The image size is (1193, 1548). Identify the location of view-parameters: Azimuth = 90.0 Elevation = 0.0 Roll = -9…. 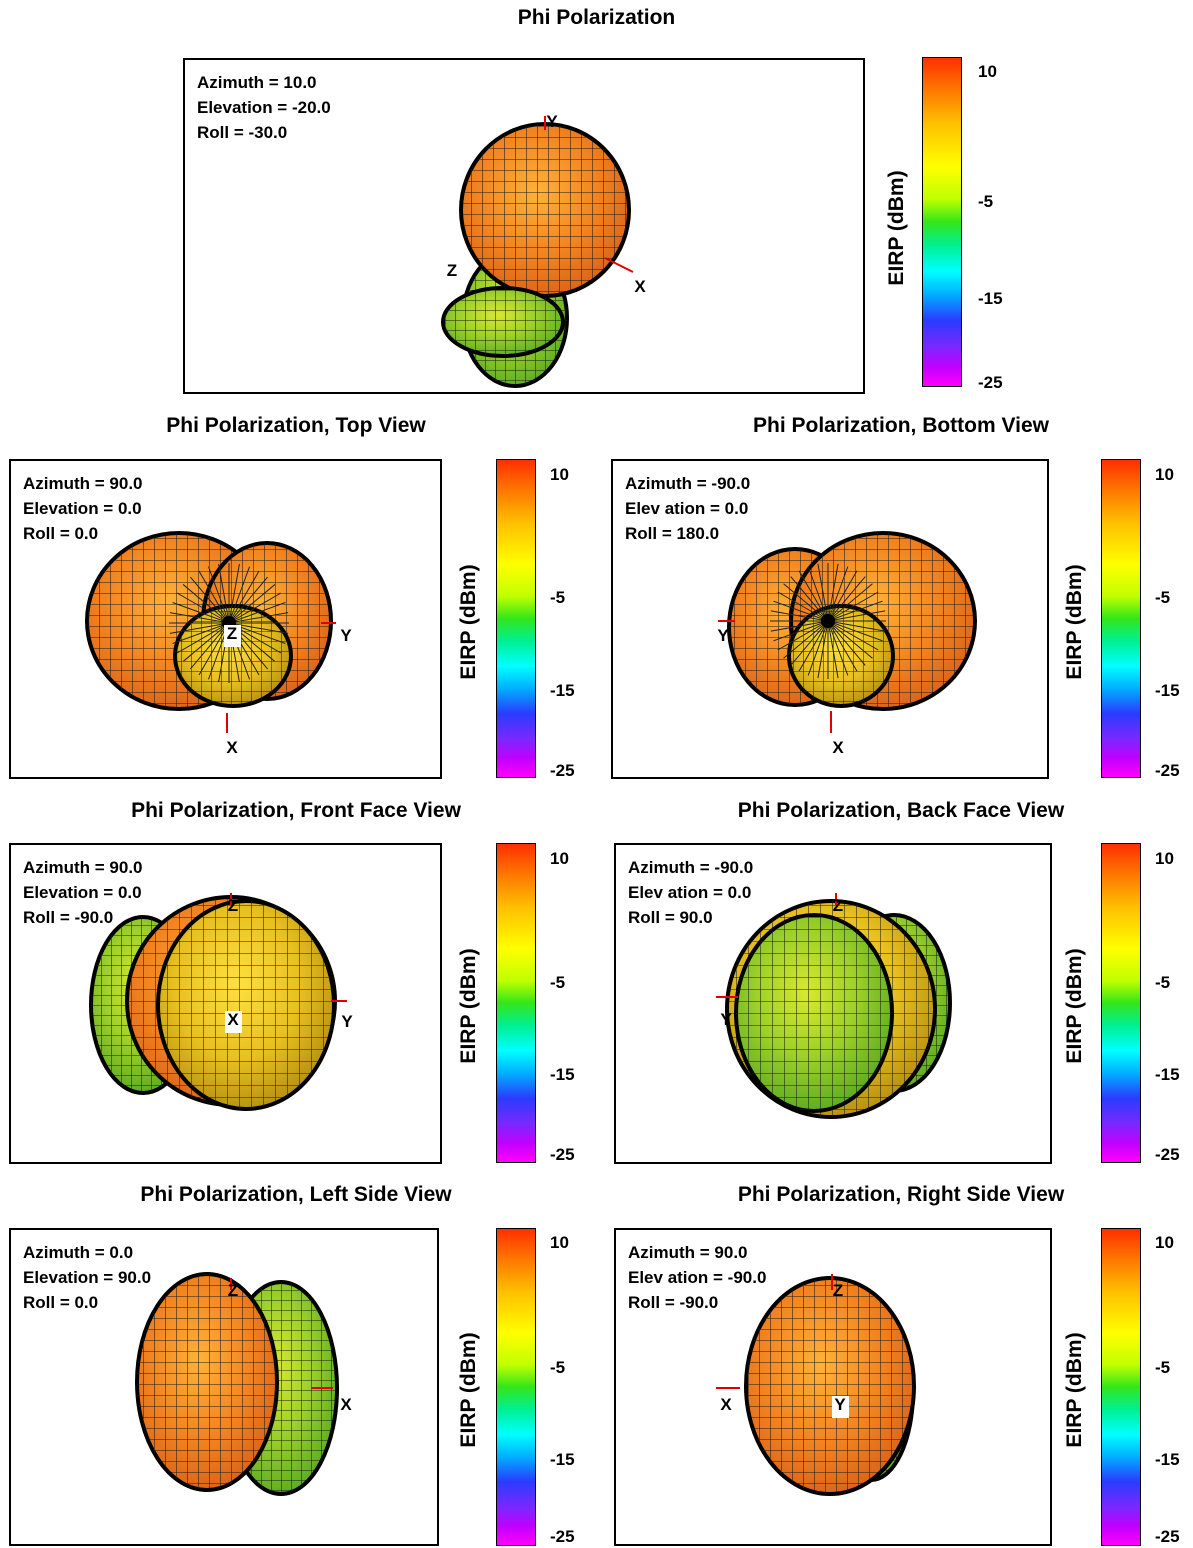
(83, 892).